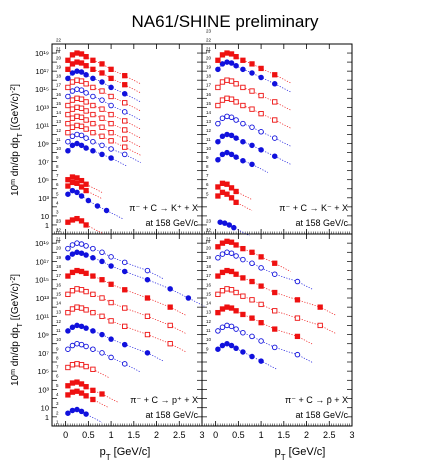 This screenshot has width=427, height=463. I want to click on m-label: 13, so click(59, 312).